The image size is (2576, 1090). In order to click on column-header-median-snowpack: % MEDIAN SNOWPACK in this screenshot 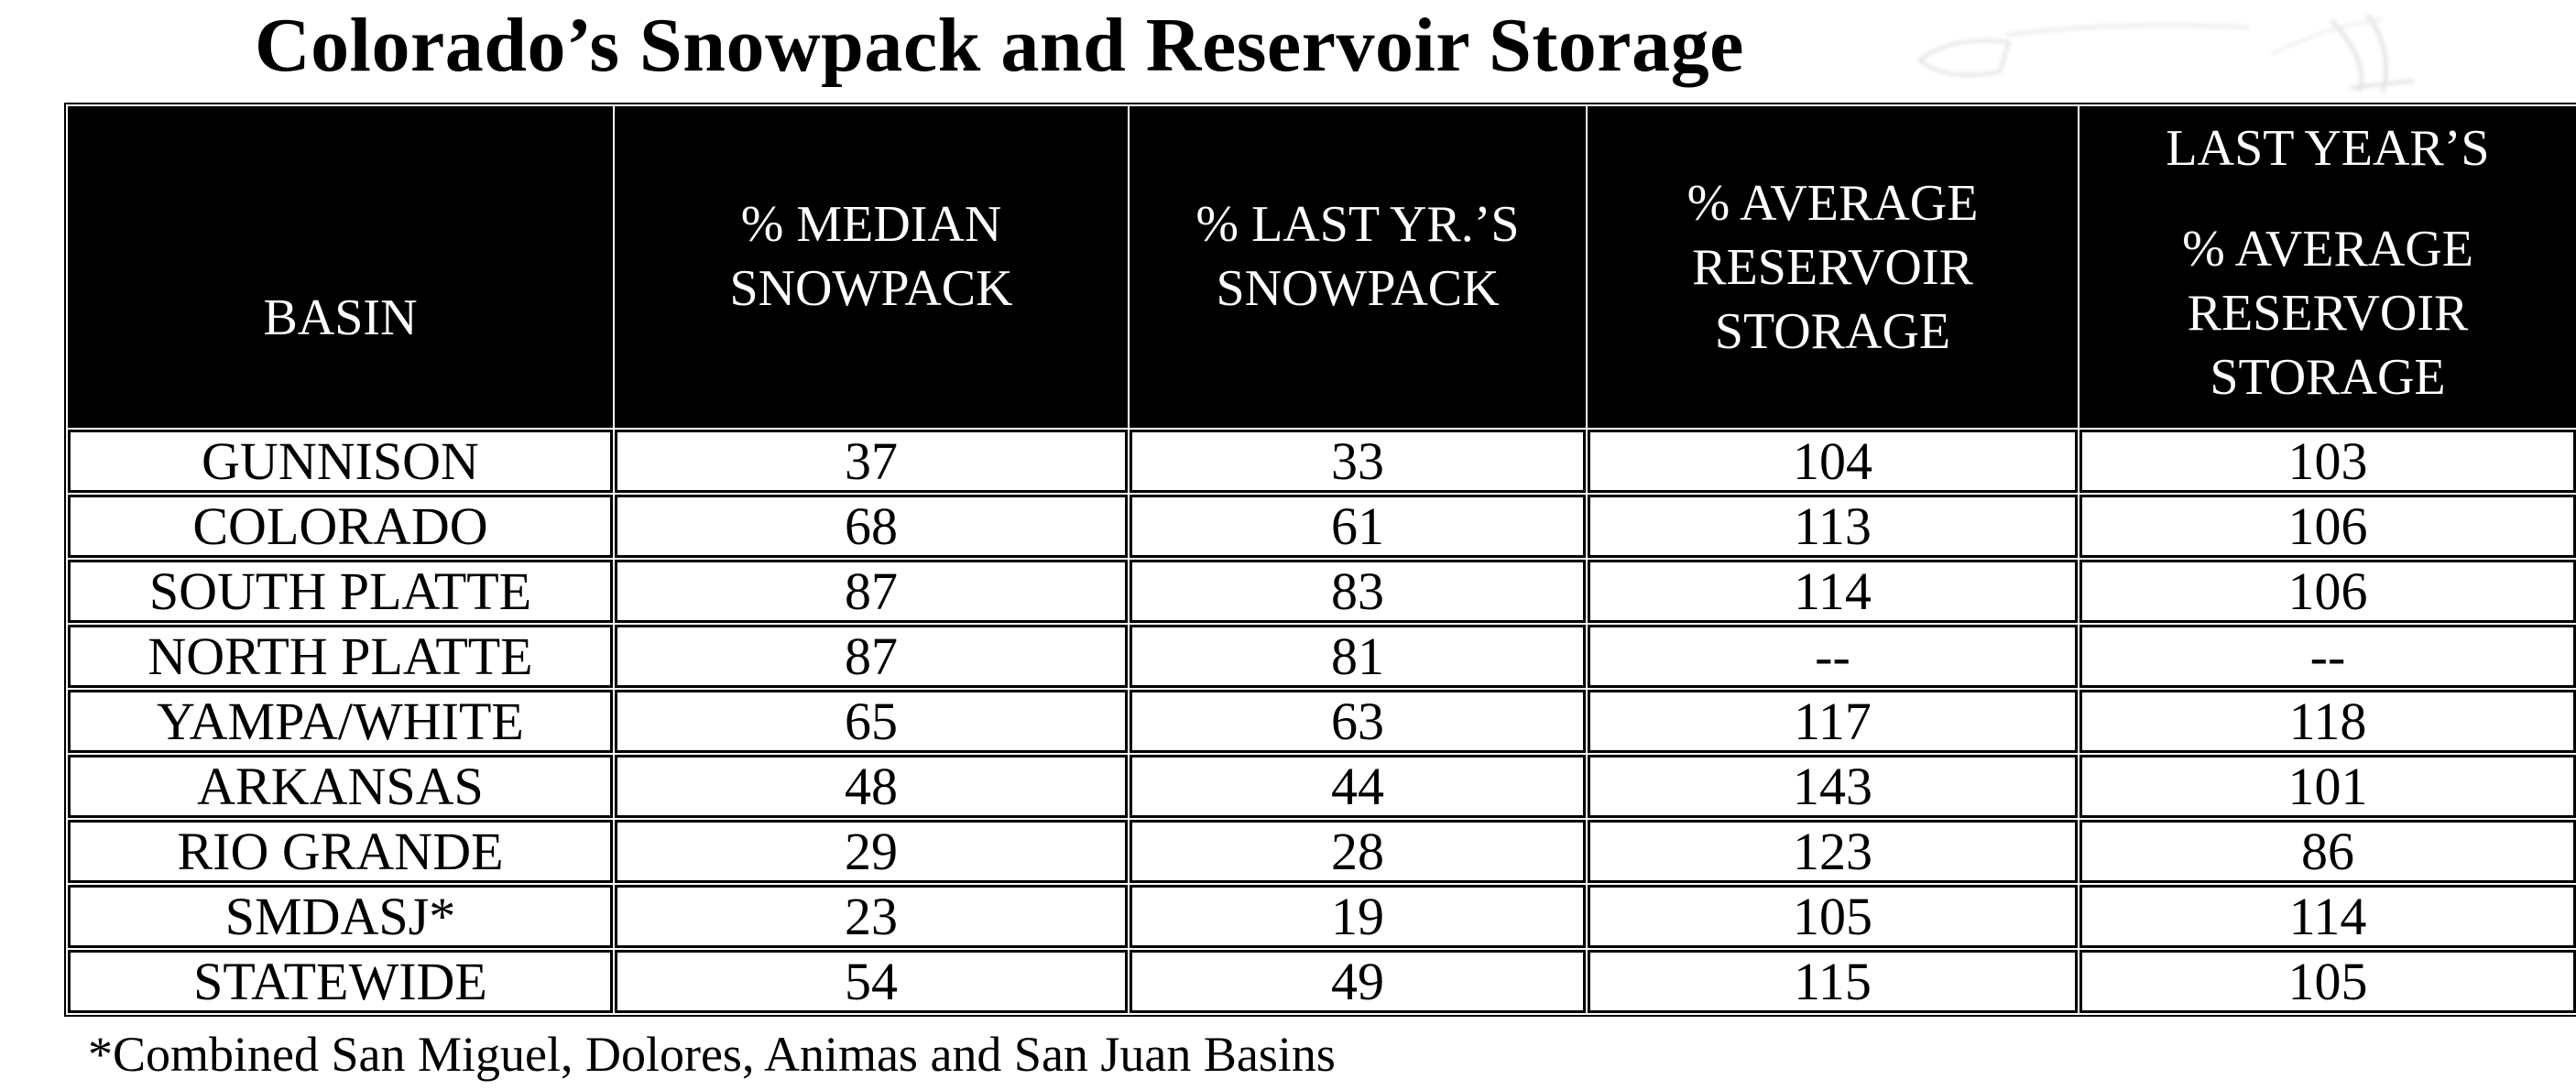, I will do `click(872, 267)`.